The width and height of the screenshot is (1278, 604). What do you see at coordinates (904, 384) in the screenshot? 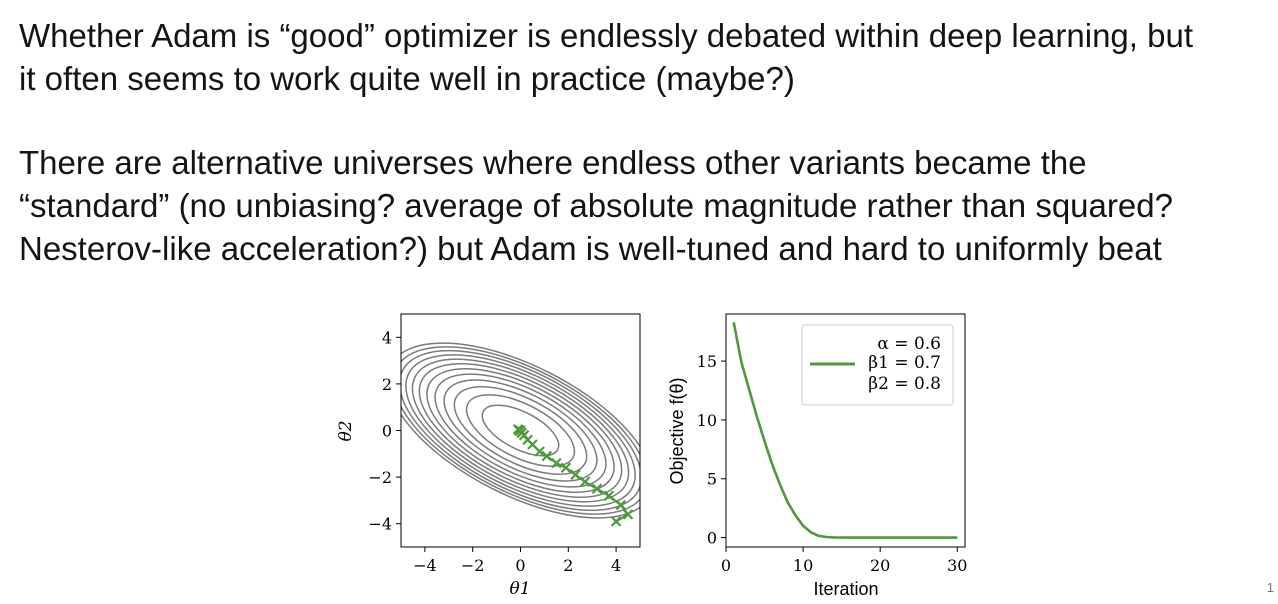
I see `legend-entry-beta2: β2 = 0.8` at bounding box center [904, 384].